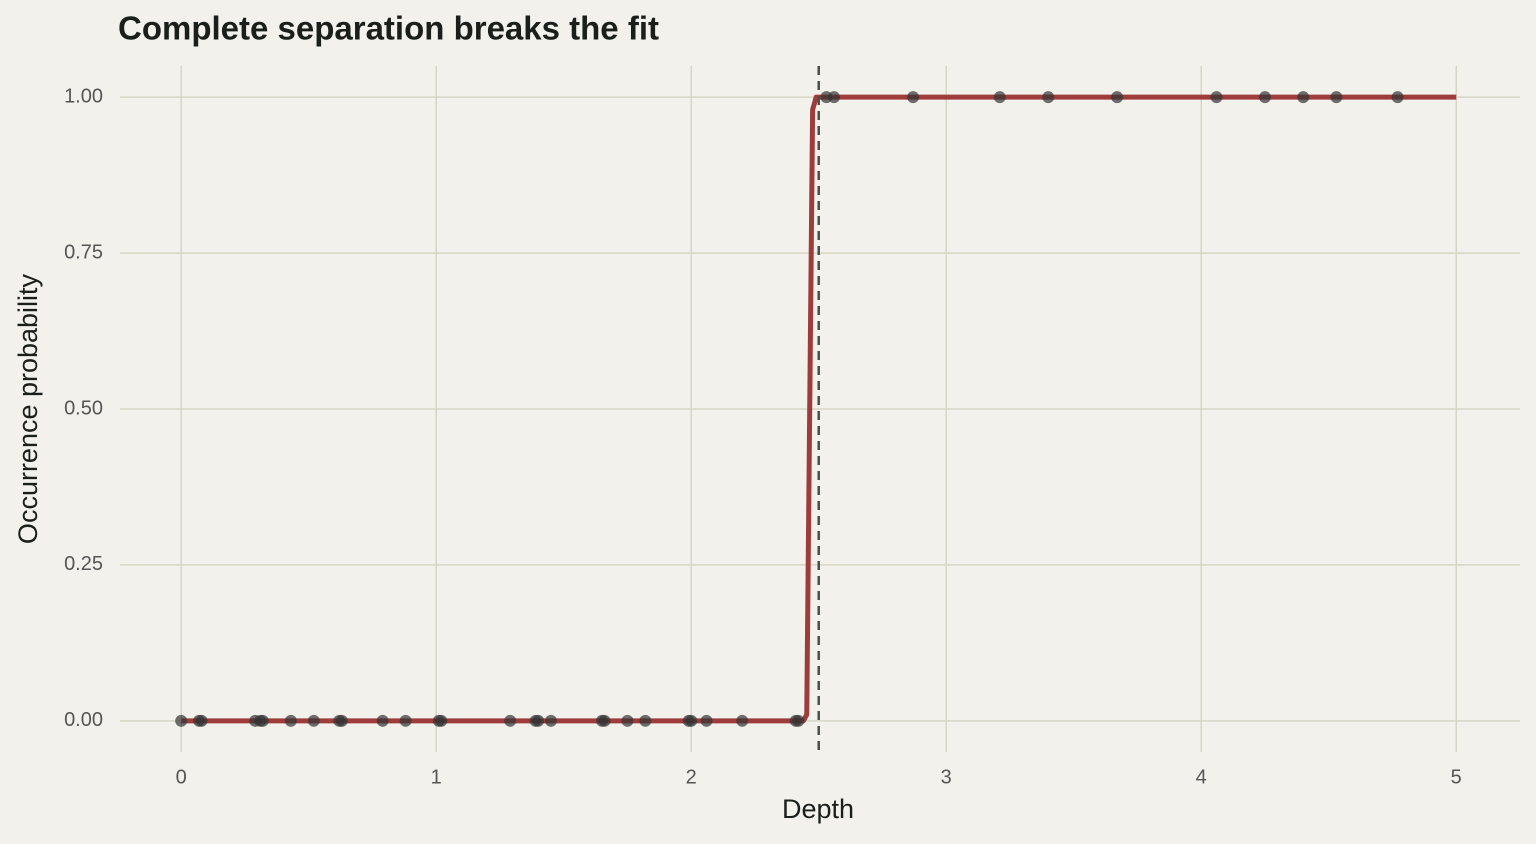 The height and width of the screenshot is (844, 1536). What do you see at coordinates (388, 28) in the screenshot?
I see `chart-title: Complete separation breaks the fit` at bounding box center [388, 28].